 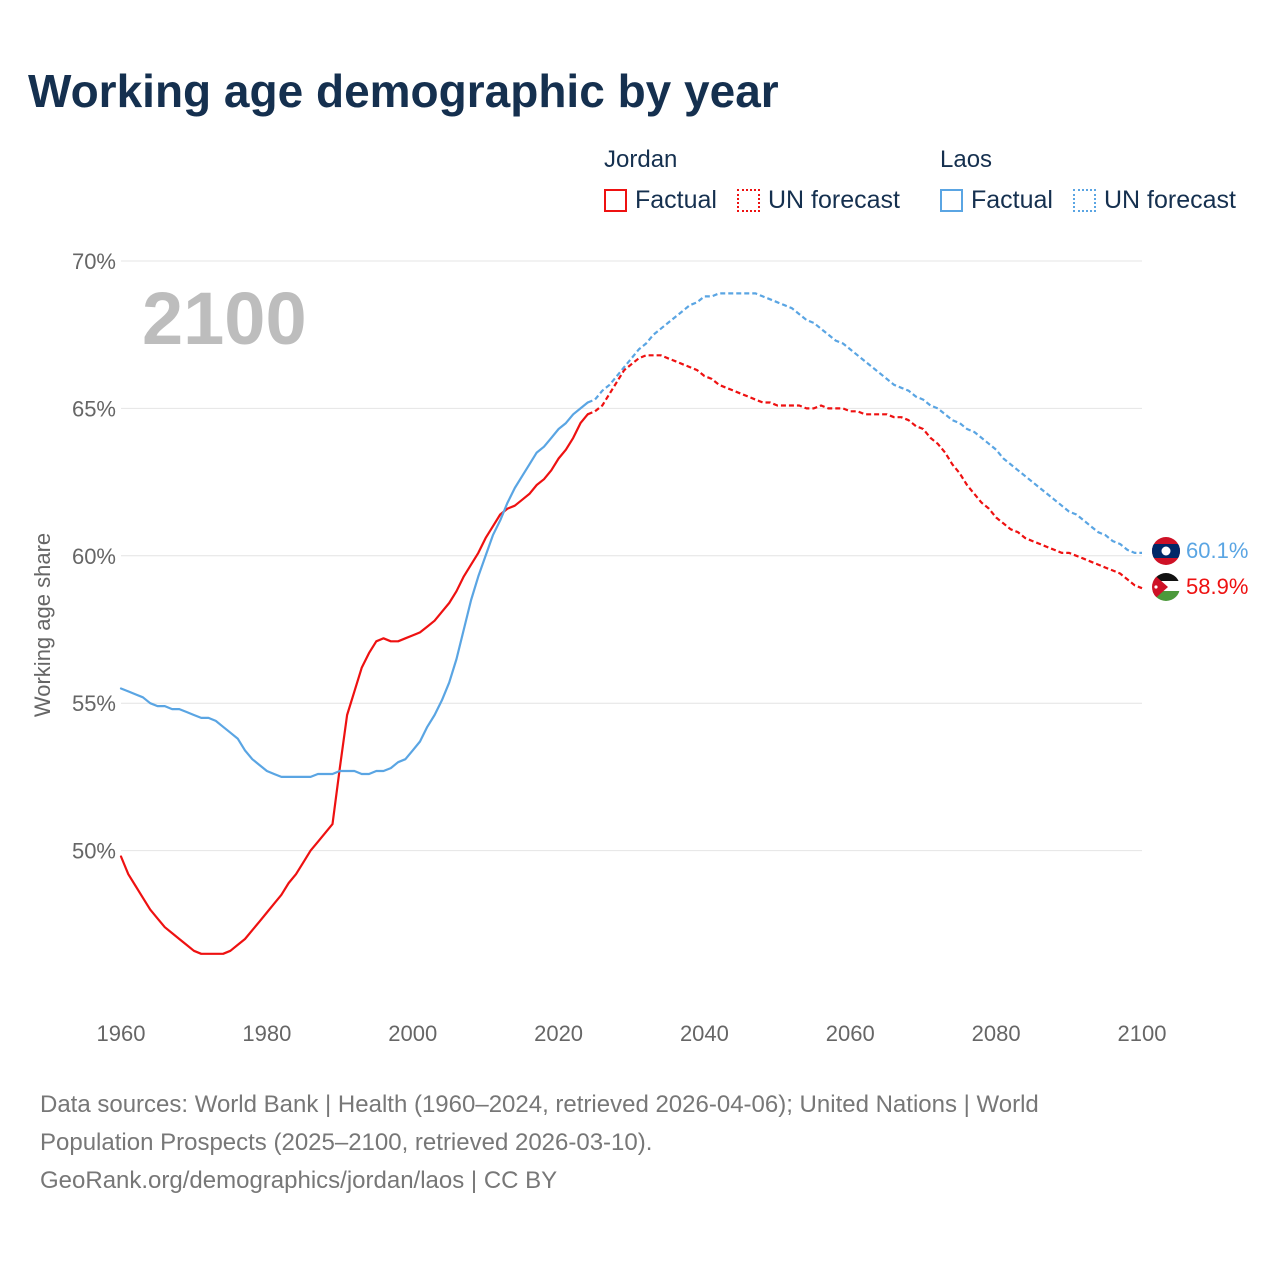 I want to click on x-tick-label: 2040, so click(x=704, y=1033).